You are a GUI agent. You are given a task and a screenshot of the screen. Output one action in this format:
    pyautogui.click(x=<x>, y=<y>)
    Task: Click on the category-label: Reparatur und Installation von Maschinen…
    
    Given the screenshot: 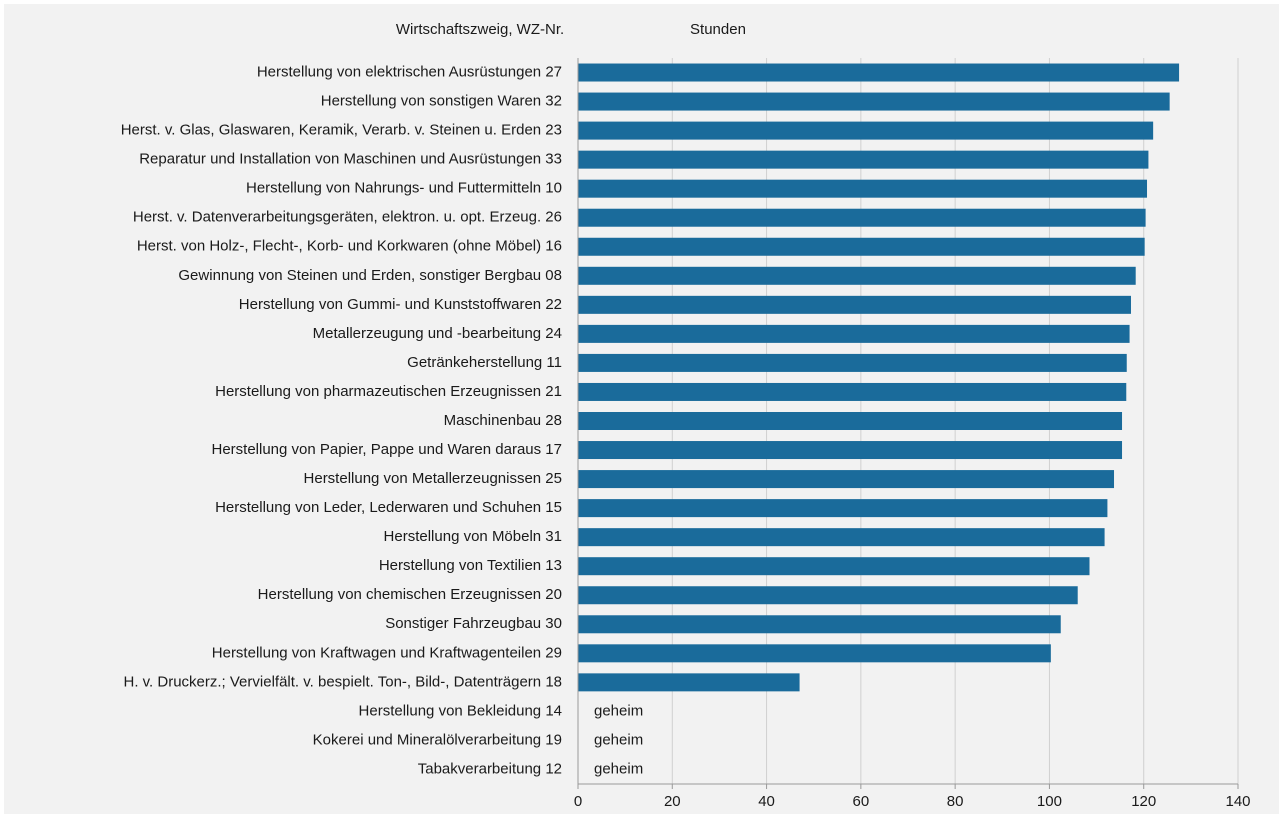 What is the action you would take?
    pyautogui.click(x=350, y=159)
    